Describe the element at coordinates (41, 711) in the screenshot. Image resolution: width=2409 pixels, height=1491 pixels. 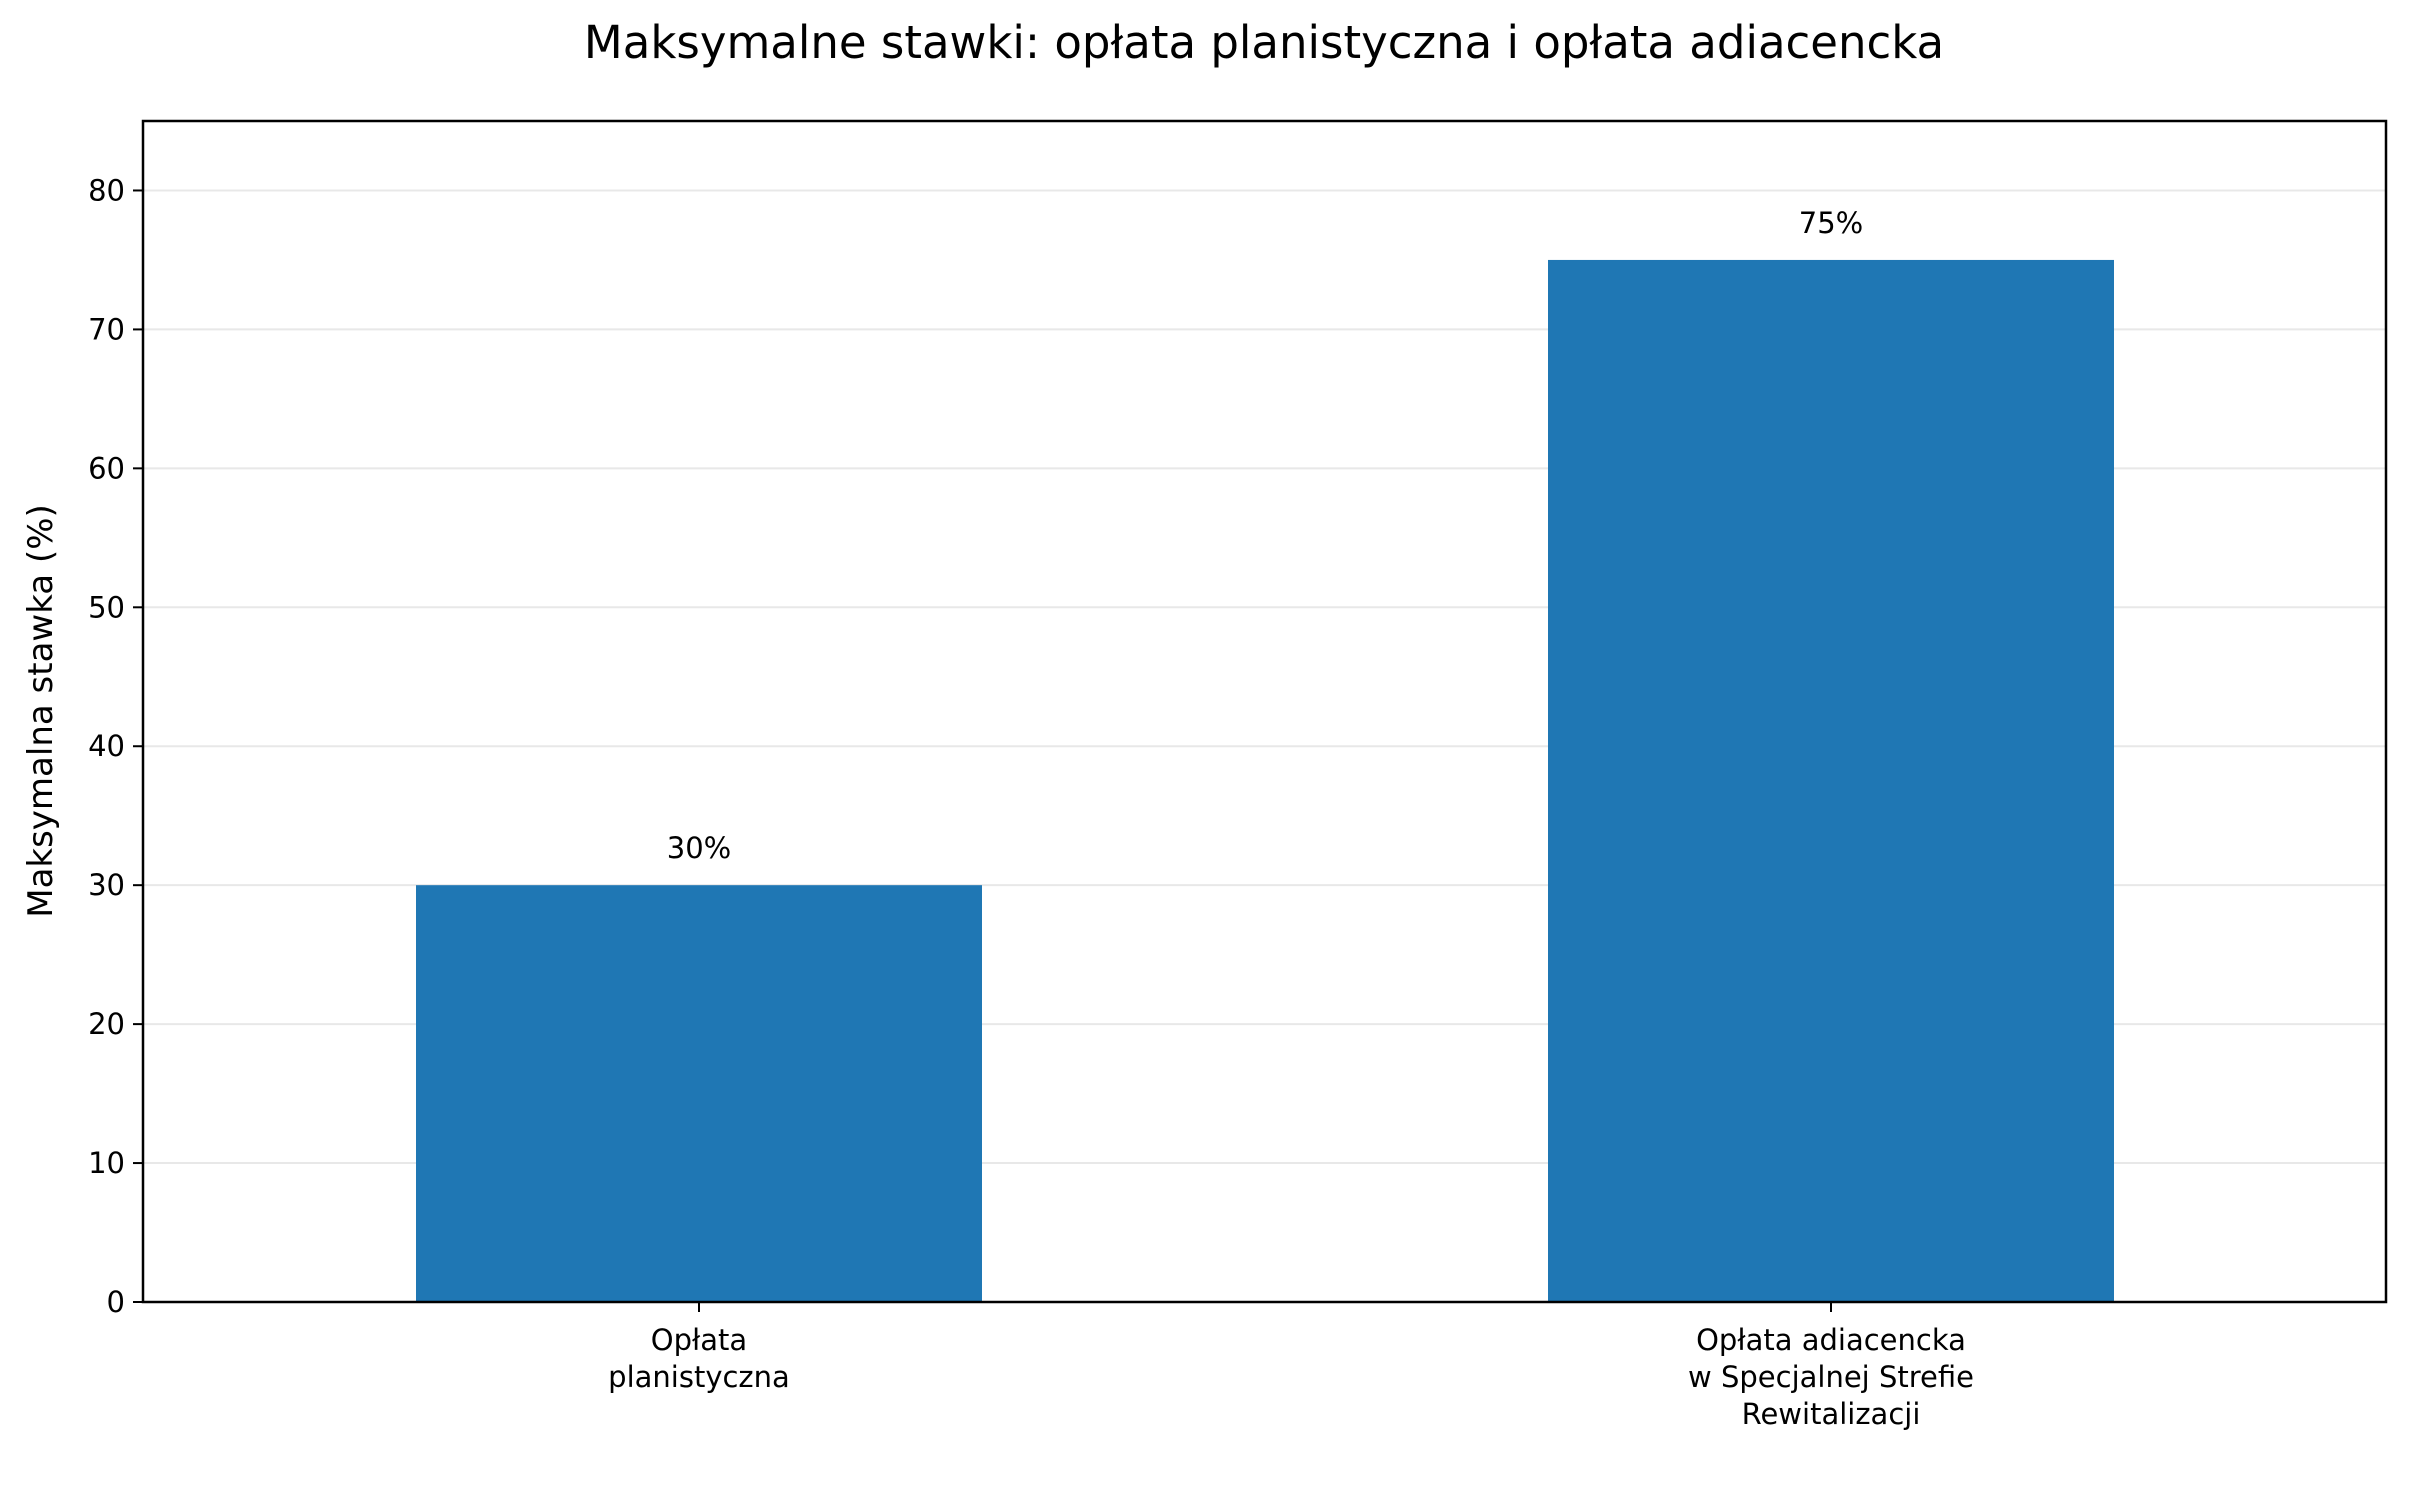
I see `y-axis-label: Maksymalna stawka (%)` at that location.